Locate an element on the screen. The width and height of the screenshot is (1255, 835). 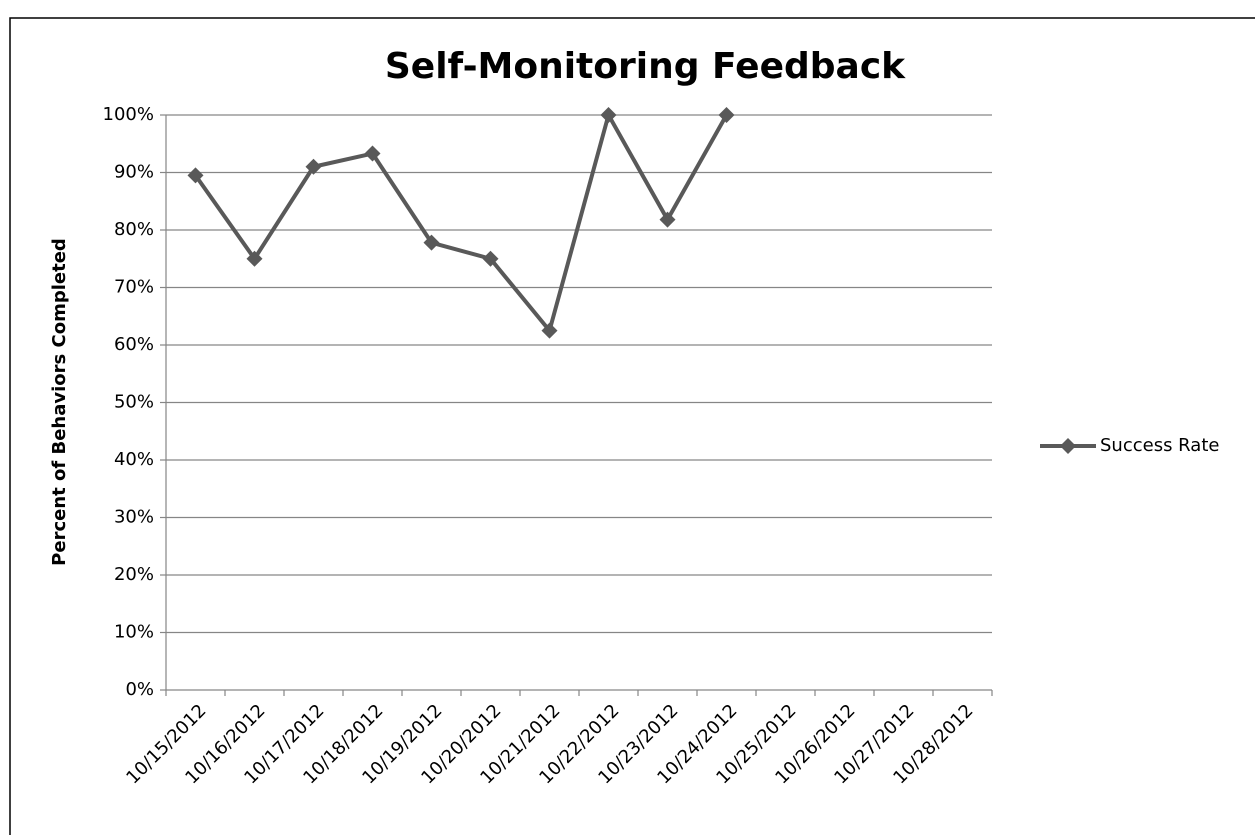
y-tick-label: 20% is located at coordinates (134, 574).